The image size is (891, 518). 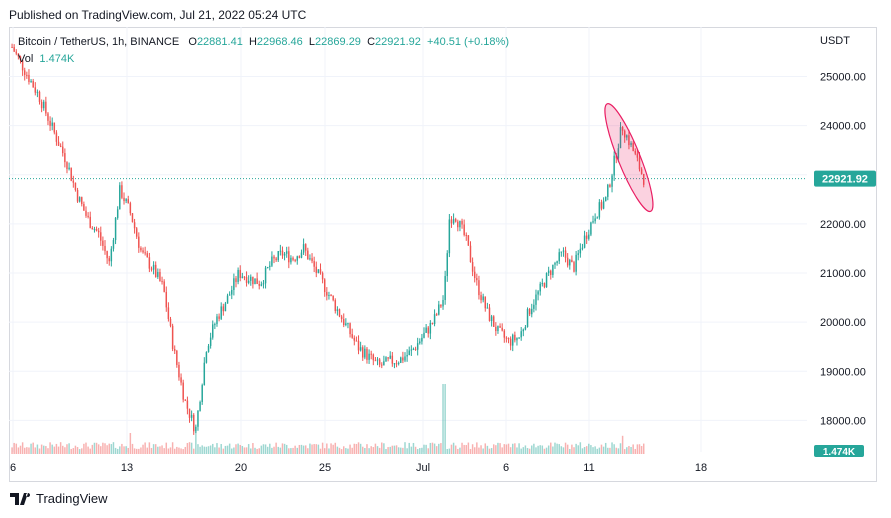 What do you see at coordinates (20, 498) in the screenshot?
I see `tradingview-logo-icon` at bounding box center [20, 498].